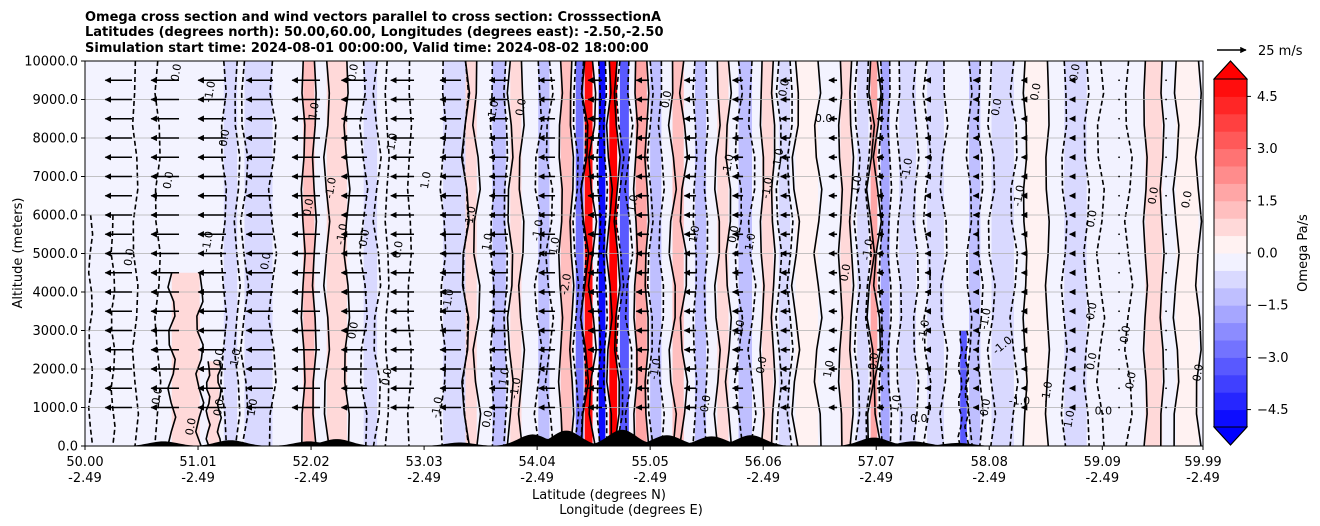  I want to click on colorbar: 4.5 3.0 1.5 0.0 −1.5 −3.0 −4.5, so click(1250, 253).